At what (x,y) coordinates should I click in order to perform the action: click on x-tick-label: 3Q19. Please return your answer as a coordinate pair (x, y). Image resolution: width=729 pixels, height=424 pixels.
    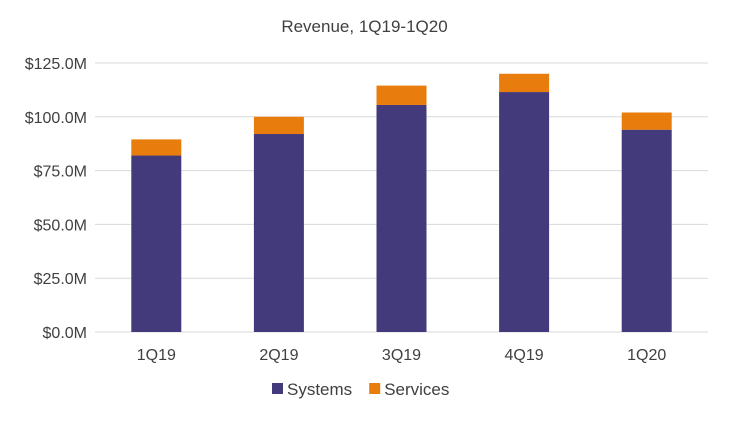
    Looking at the image, I should click on (401, 355).